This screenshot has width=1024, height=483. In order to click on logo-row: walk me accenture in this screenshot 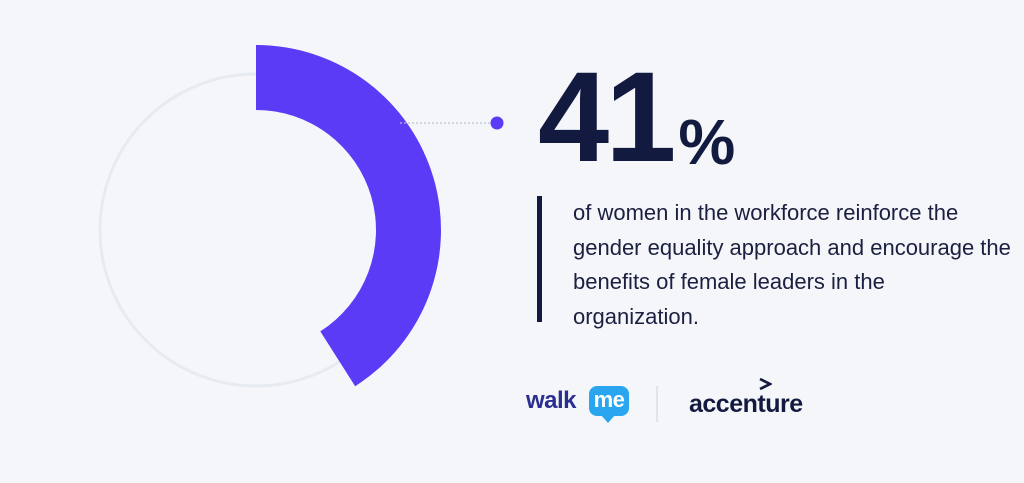, I will do `click(676, 403)`.